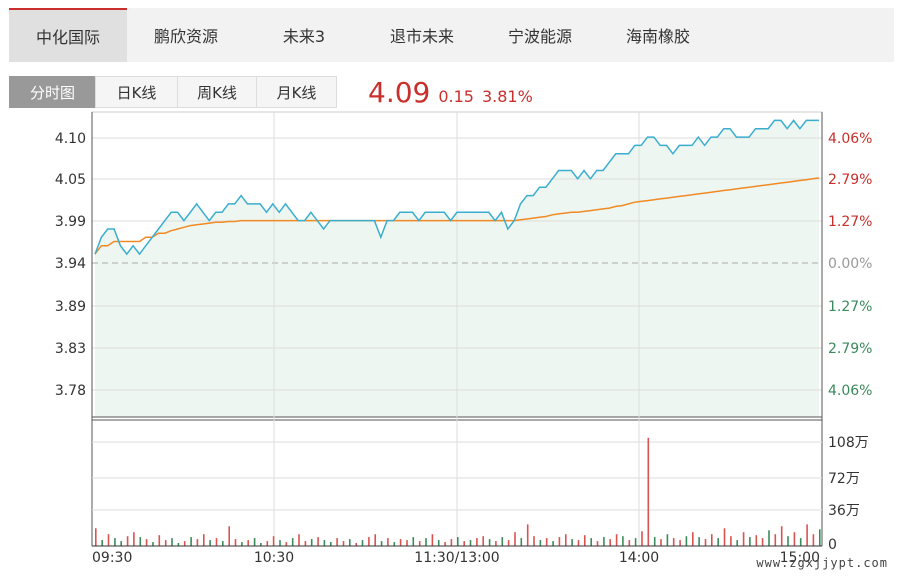 The height and width of the screenshot is (584, 902). What do you see at coordinates (70, 264) in the screenshot?
I see `price-tick-label: 3.94` at bounding box center [70, 264].